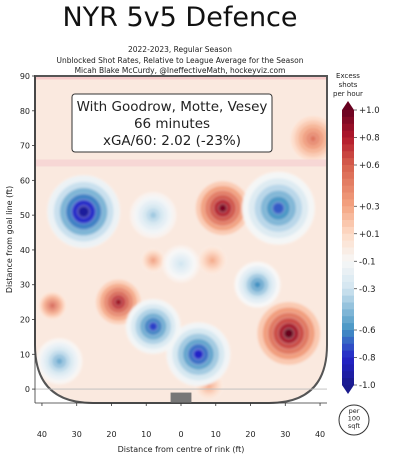 The image size is (400, 468). Describe the element at coordinates (25, 180) in the screenshot. I see `y-tick-label: 60` at that location.